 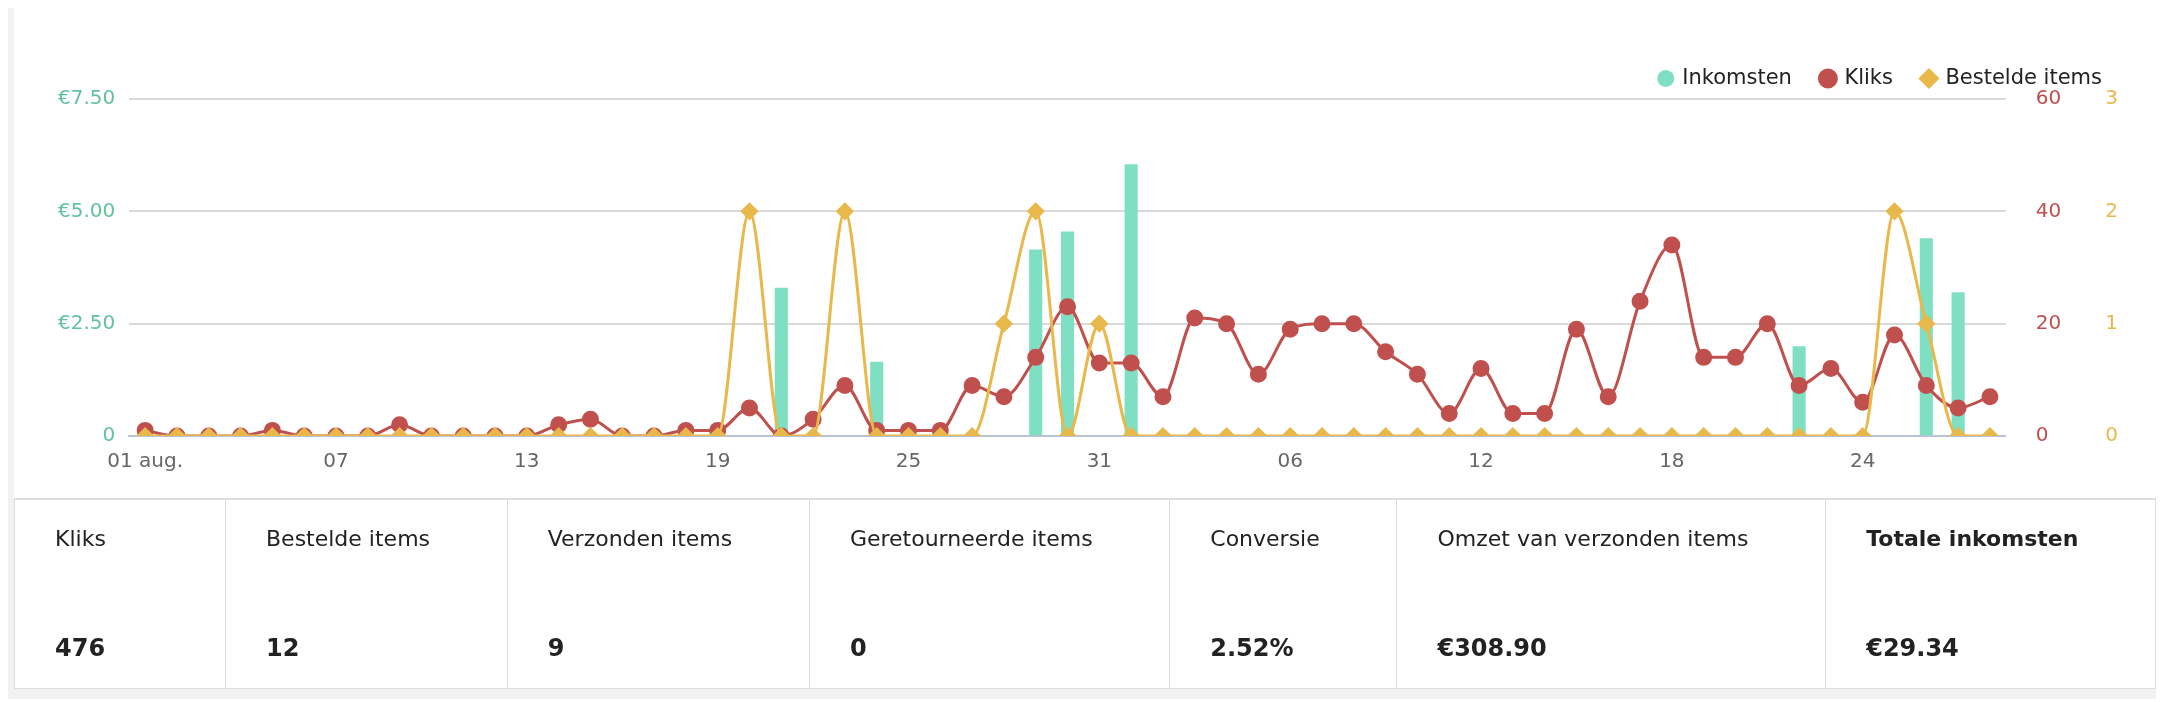 I want to click on x-tick-label: 01 aug., so click(x=145, y=460).